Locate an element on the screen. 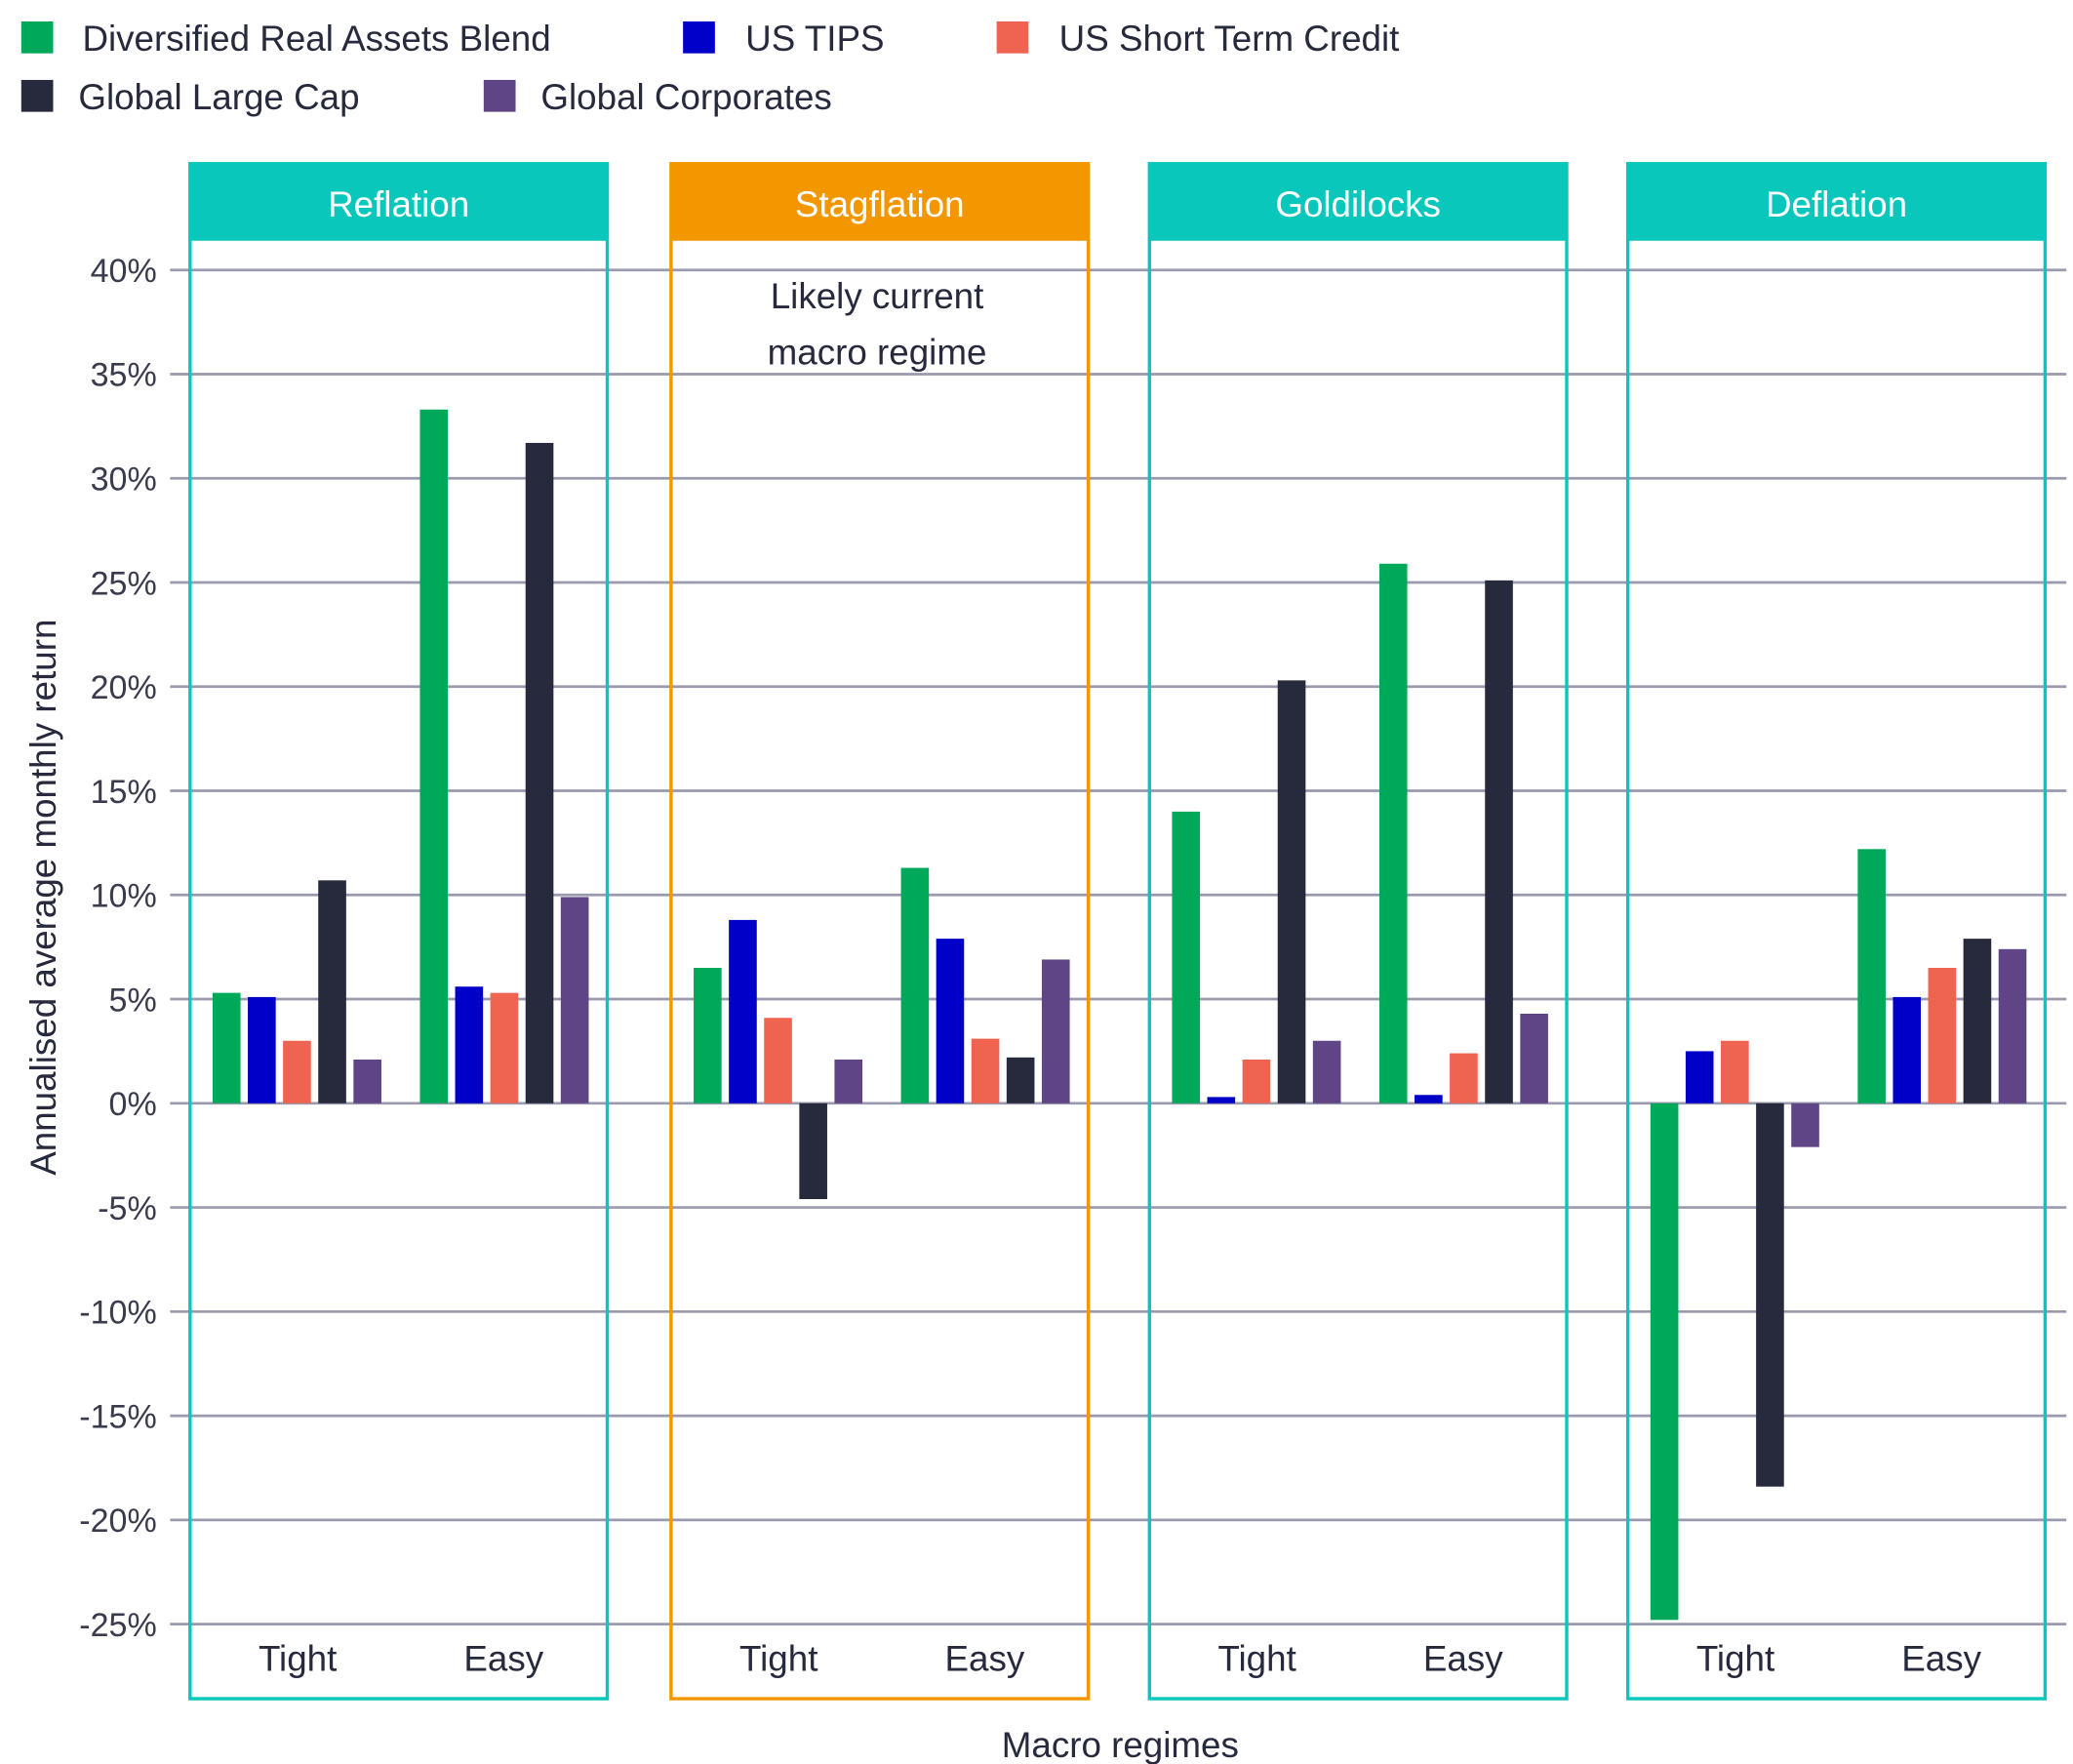 Image resolution: width=2073 pixels, height=1764 pixels. x-axis-title: Macro regimes is located at coordinates (1120, 1745).